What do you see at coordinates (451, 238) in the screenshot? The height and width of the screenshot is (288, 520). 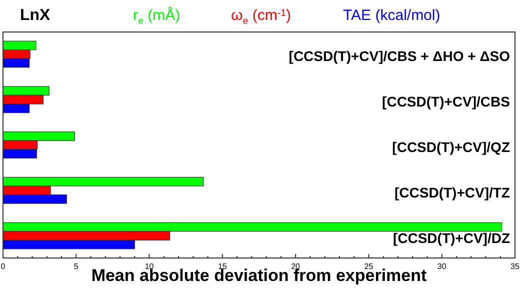 I see `y-tick-label: [CCSD(T)+CV]/DZ` at bounding box center [451, 238].